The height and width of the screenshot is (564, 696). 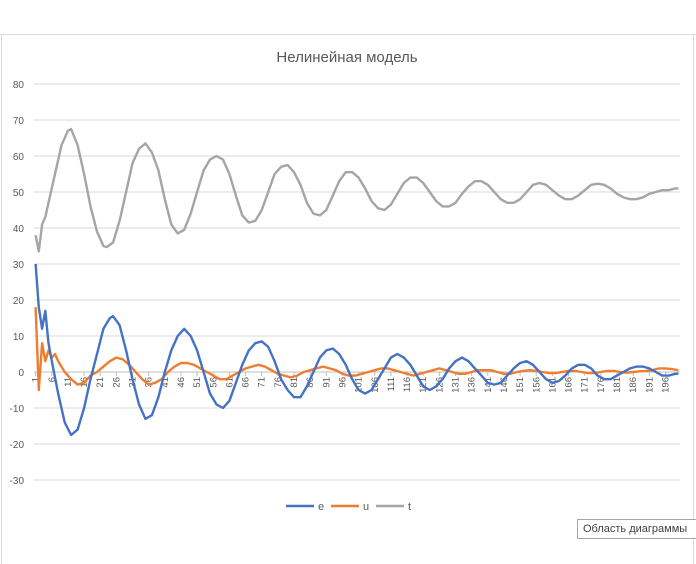 I want to click on x-tick-label: 176, so click(x=601, y=385).